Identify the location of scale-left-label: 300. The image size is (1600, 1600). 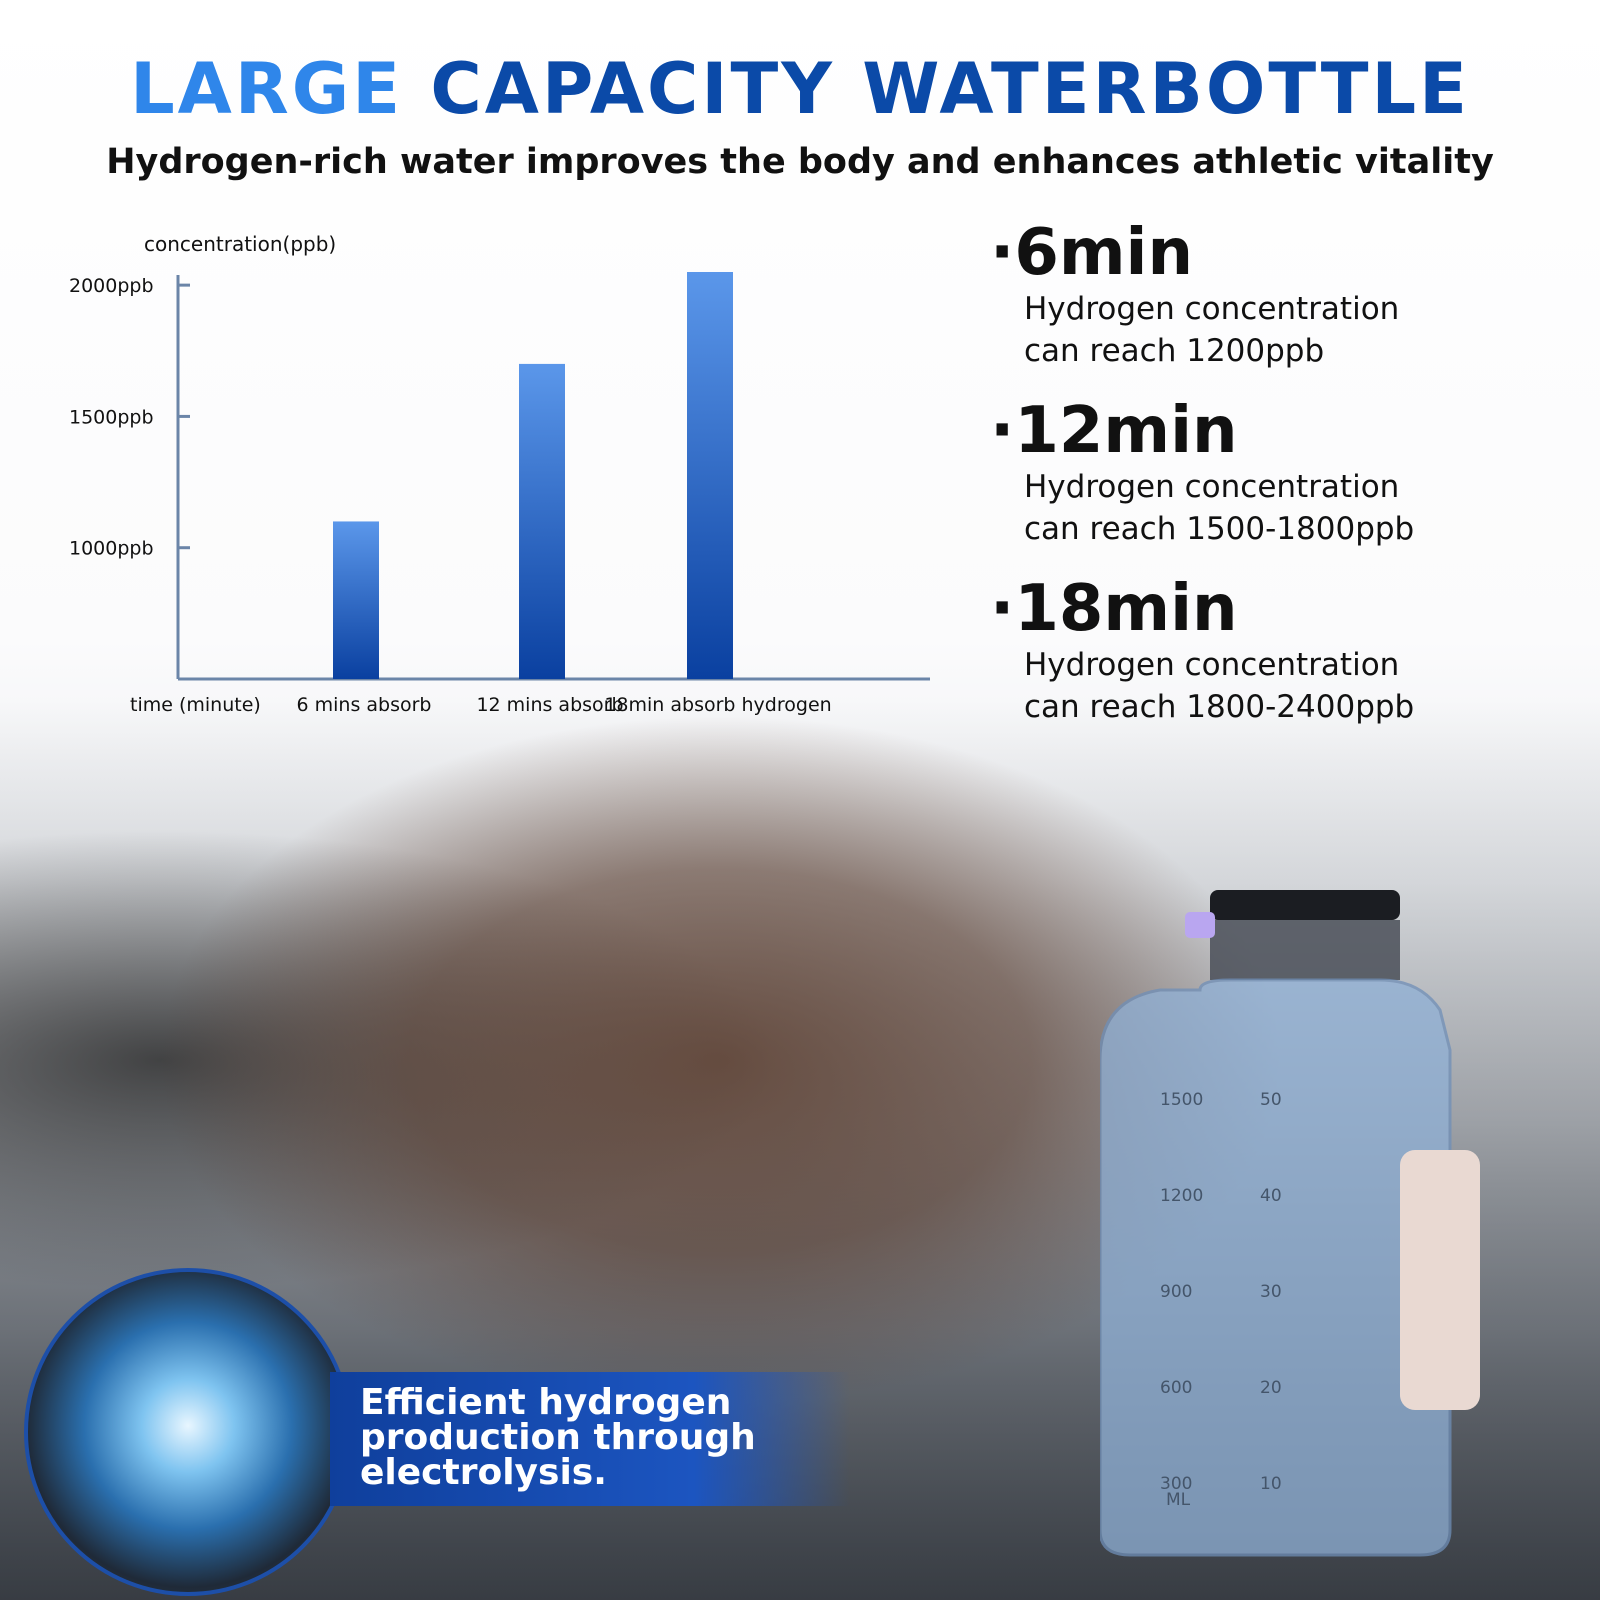
(1176, 1484).